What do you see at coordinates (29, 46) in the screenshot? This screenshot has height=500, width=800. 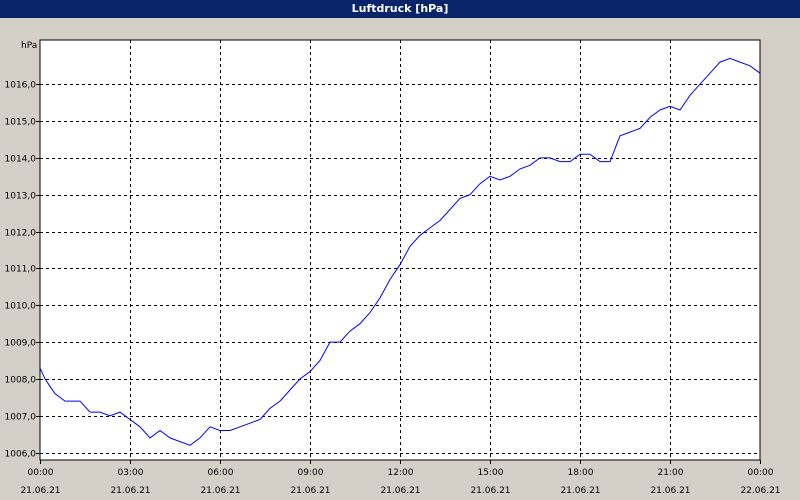 I see `y-axis-label: hPa` at bounding box center [29, 46].